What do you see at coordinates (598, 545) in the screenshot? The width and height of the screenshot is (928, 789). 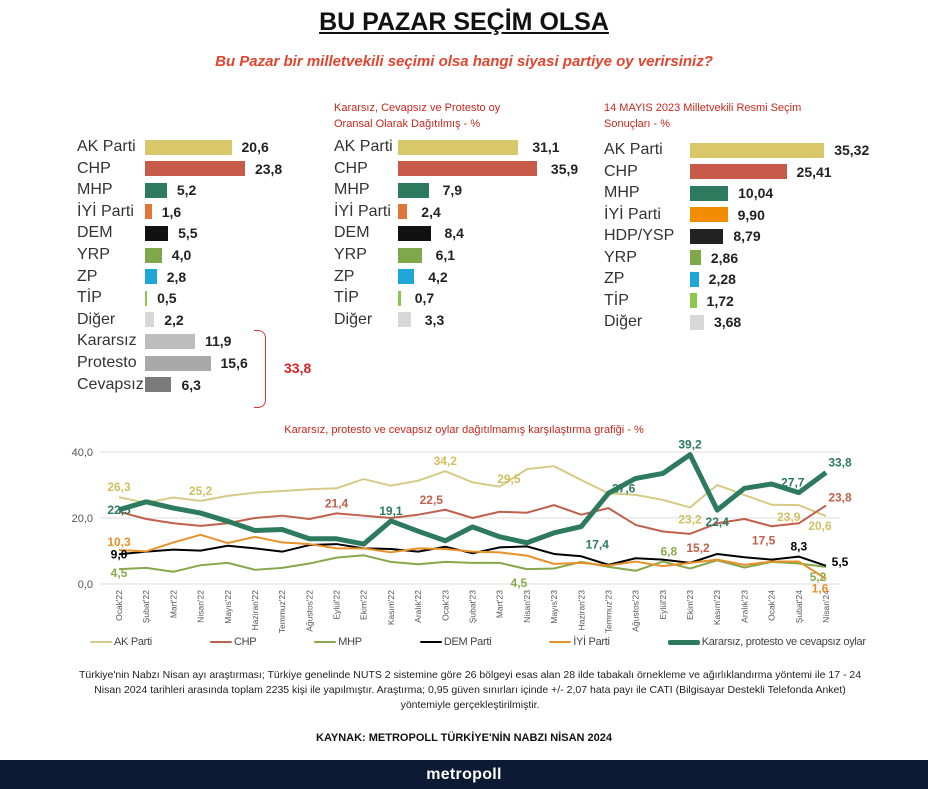 I see `data-label: 17,4` at bounding box center [598, 545].